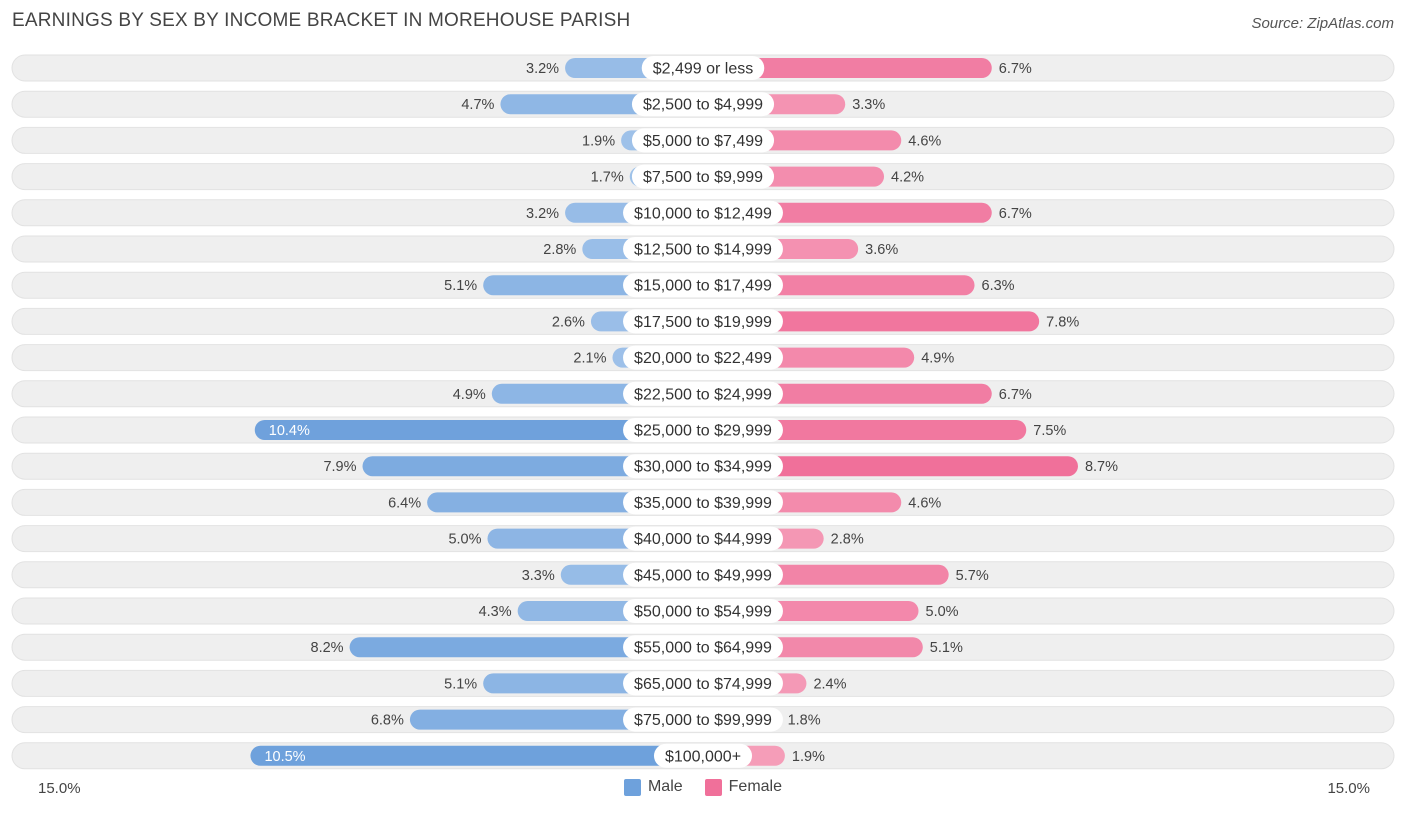  Describe the element at coordinates (495, 612) in the screenshot. I see `male-value-label: 4.3%` at that location.